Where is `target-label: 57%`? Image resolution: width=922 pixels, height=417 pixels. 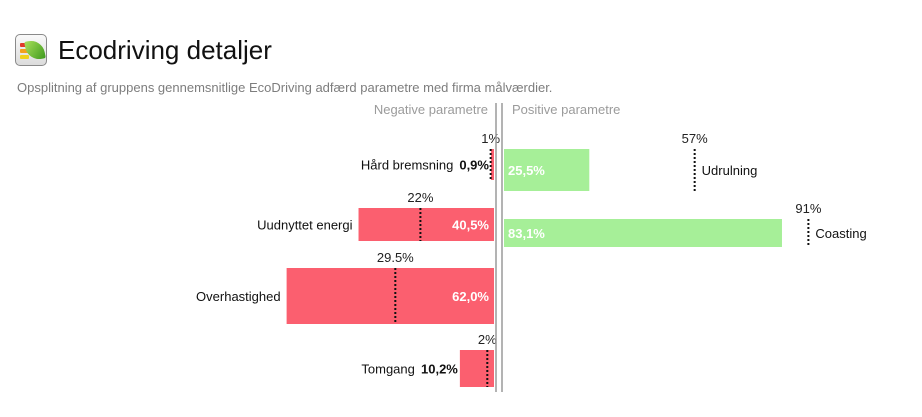
target-label: 57% is located at coordinates (695, 138).